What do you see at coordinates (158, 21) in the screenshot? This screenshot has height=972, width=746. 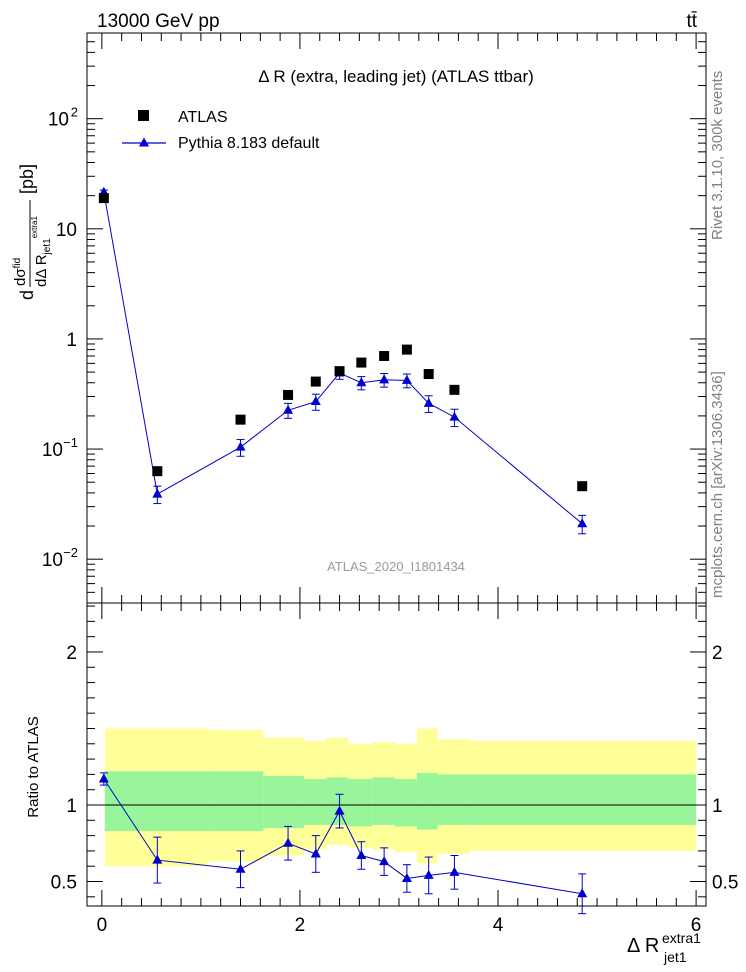 I see `energy-label: 13000 GeV pp` at bounding box center [158, 21].